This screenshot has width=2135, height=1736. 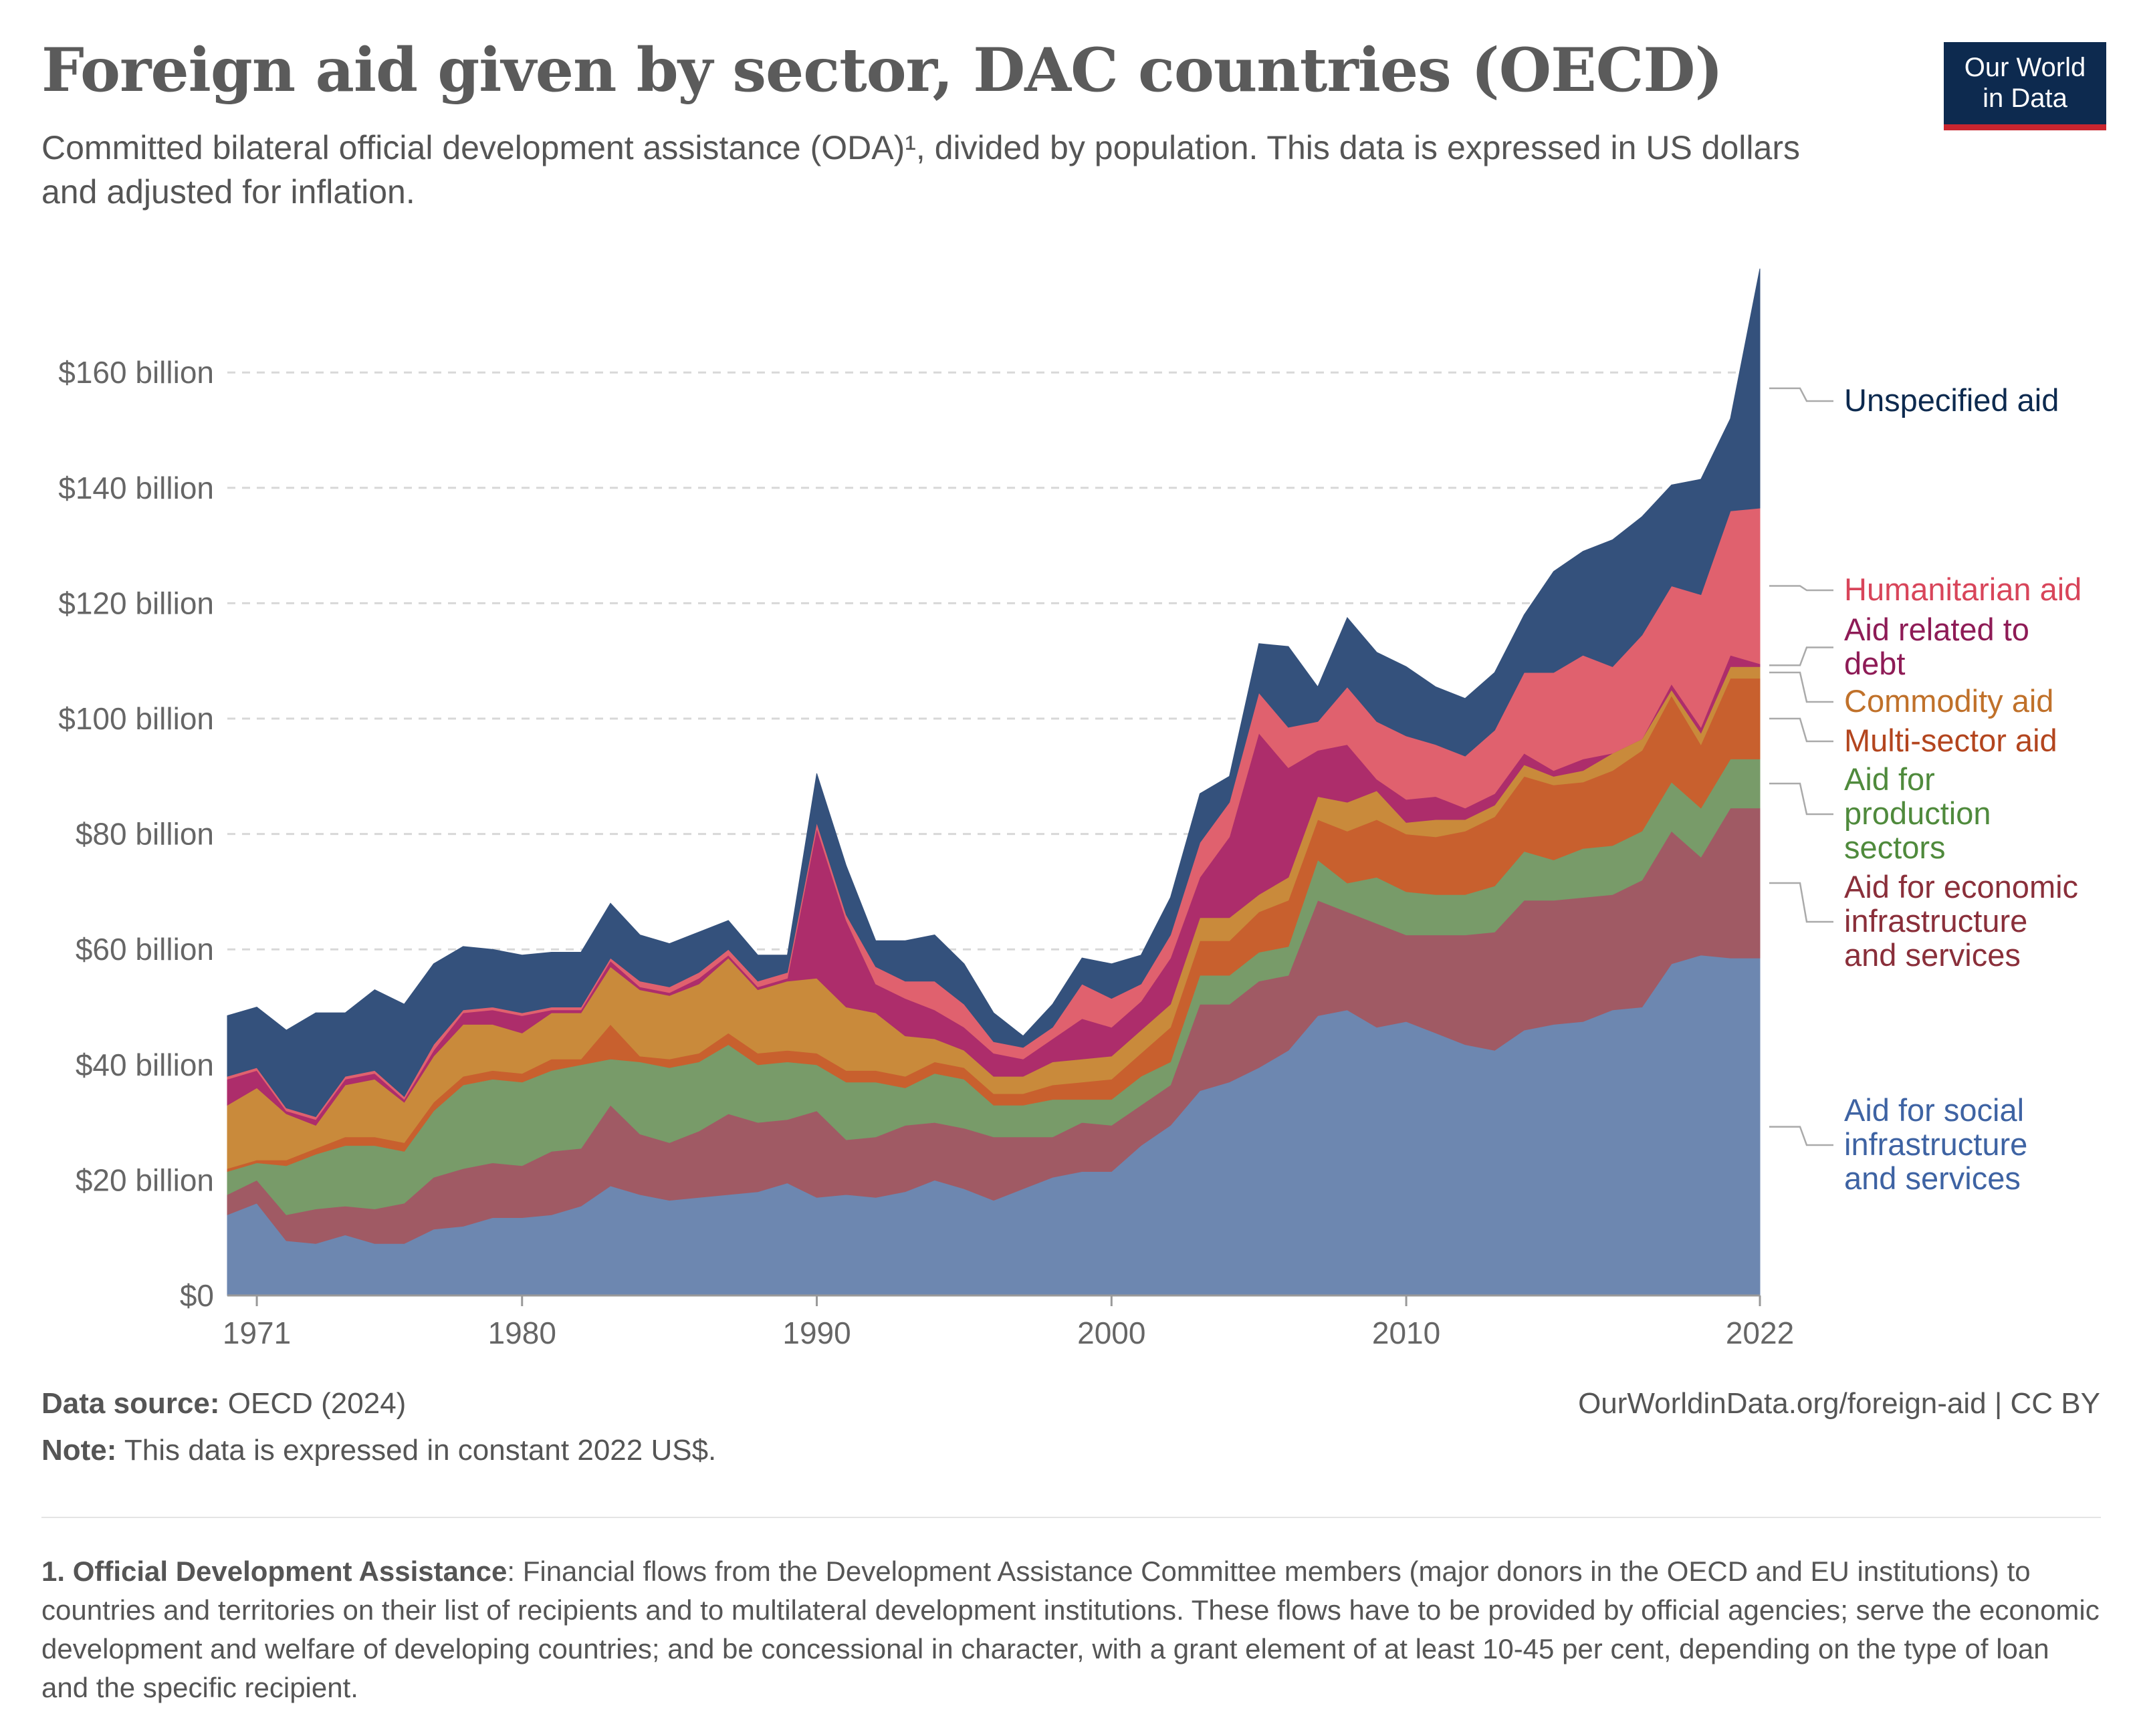 I want to click on x-tick-label: 1971, so click(x=257, y=1333).